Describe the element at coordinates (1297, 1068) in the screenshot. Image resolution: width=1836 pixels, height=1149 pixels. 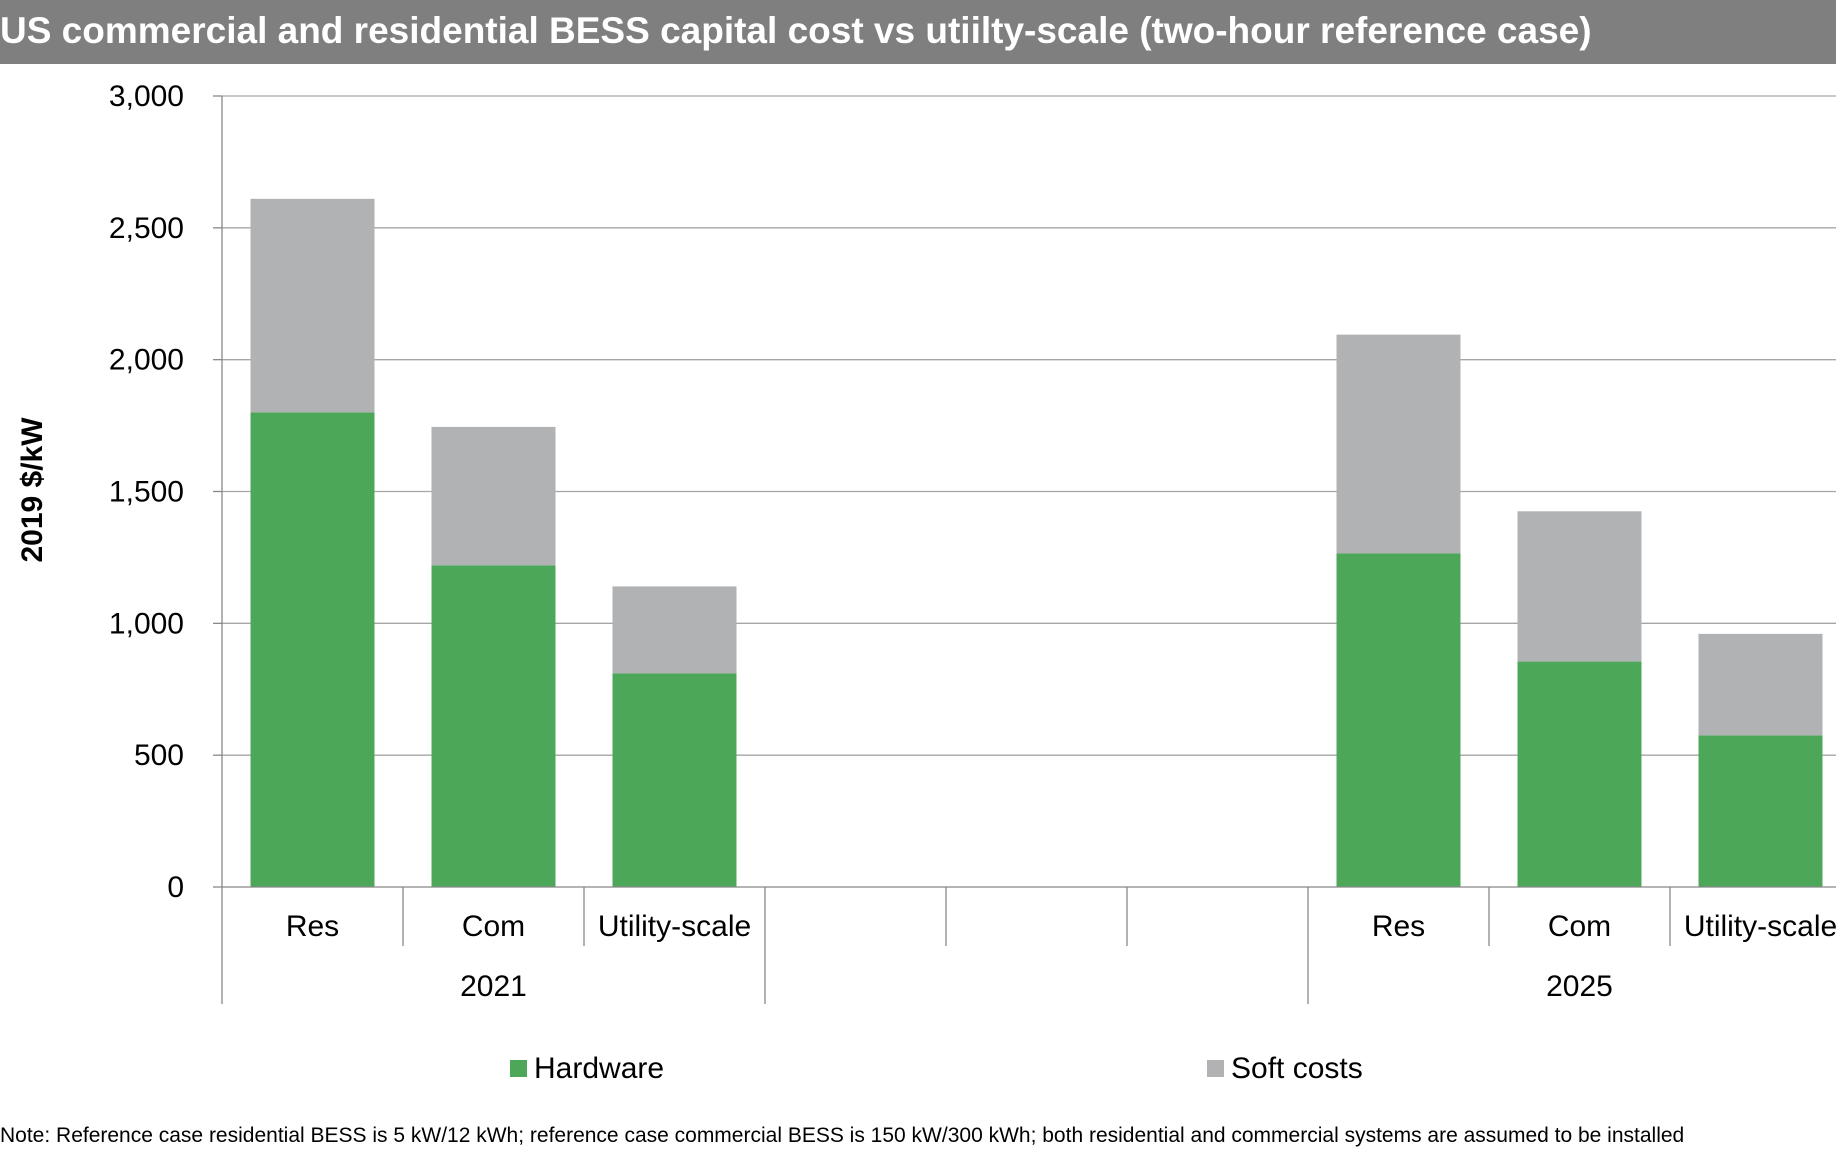
I see `legend-label: Soft costs` at that location.